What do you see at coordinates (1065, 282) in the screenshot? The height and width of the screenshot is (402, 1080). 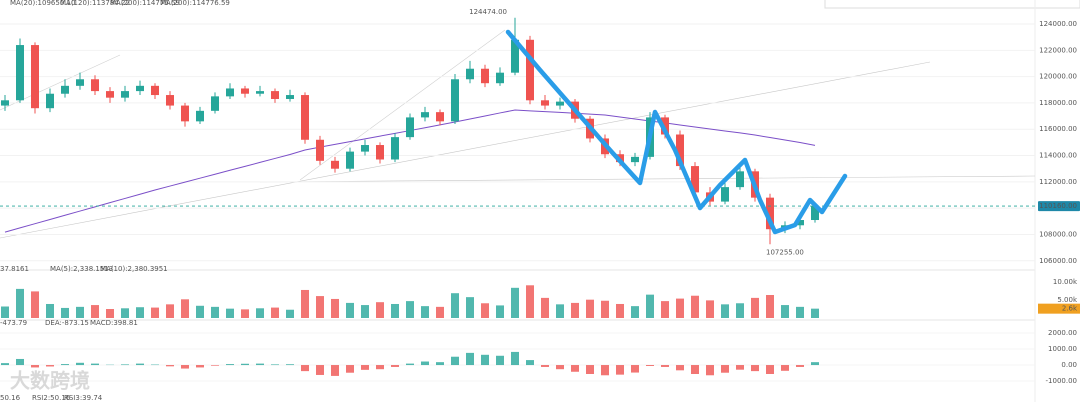 I see `volume-tick-label: 10.00k` at bounding box center [1065, 282].